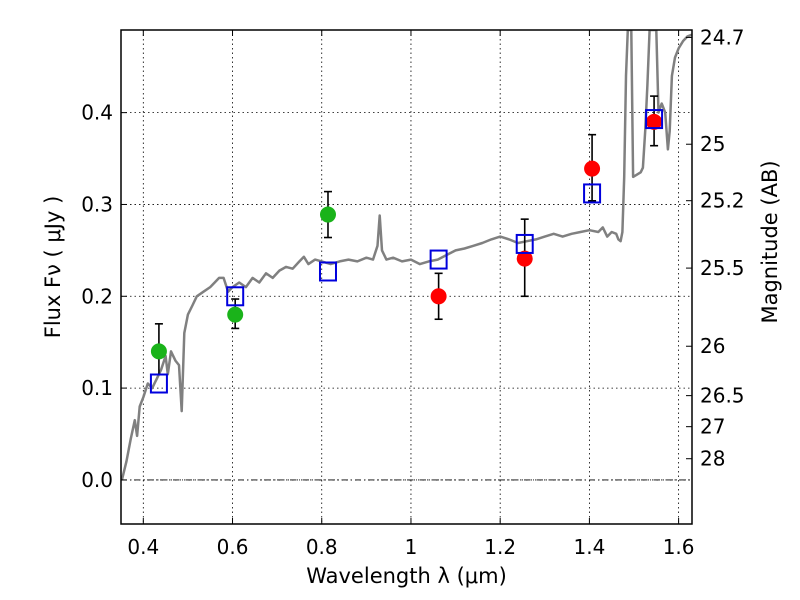 Image resolution: width=800 pixels, height=600 pixels. Describe the element at coordinates (500, 547) in the screenshot. I see `x-tick-label: 1.2` at that location.